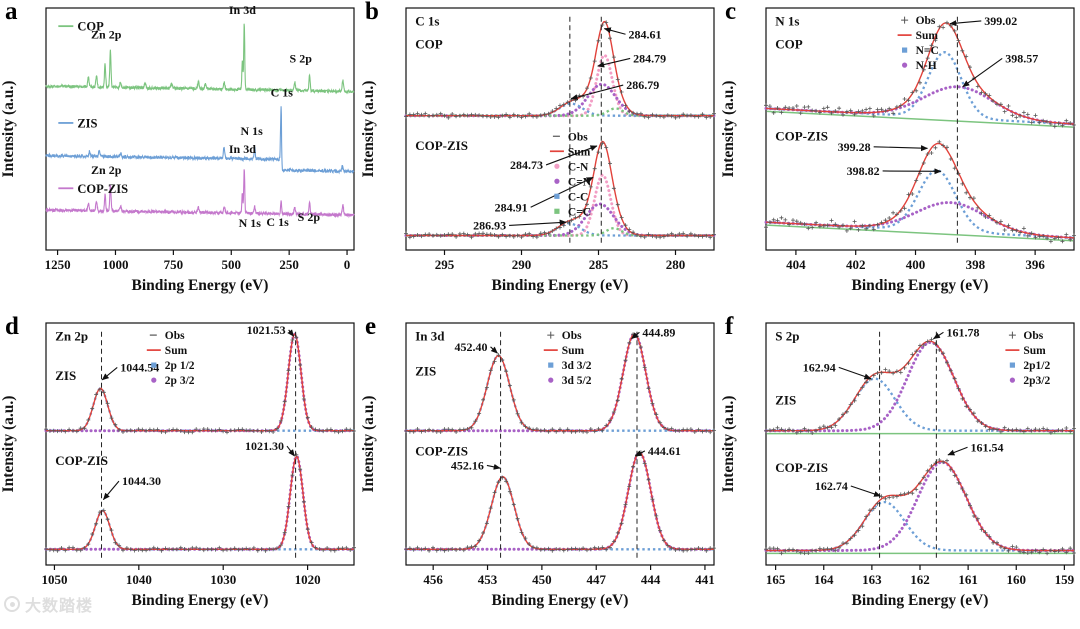  What do you see at coordinates (577, 381) in the screenshot?
I see `svg-text: 3d 5/2` at bounding box center [577, 381].